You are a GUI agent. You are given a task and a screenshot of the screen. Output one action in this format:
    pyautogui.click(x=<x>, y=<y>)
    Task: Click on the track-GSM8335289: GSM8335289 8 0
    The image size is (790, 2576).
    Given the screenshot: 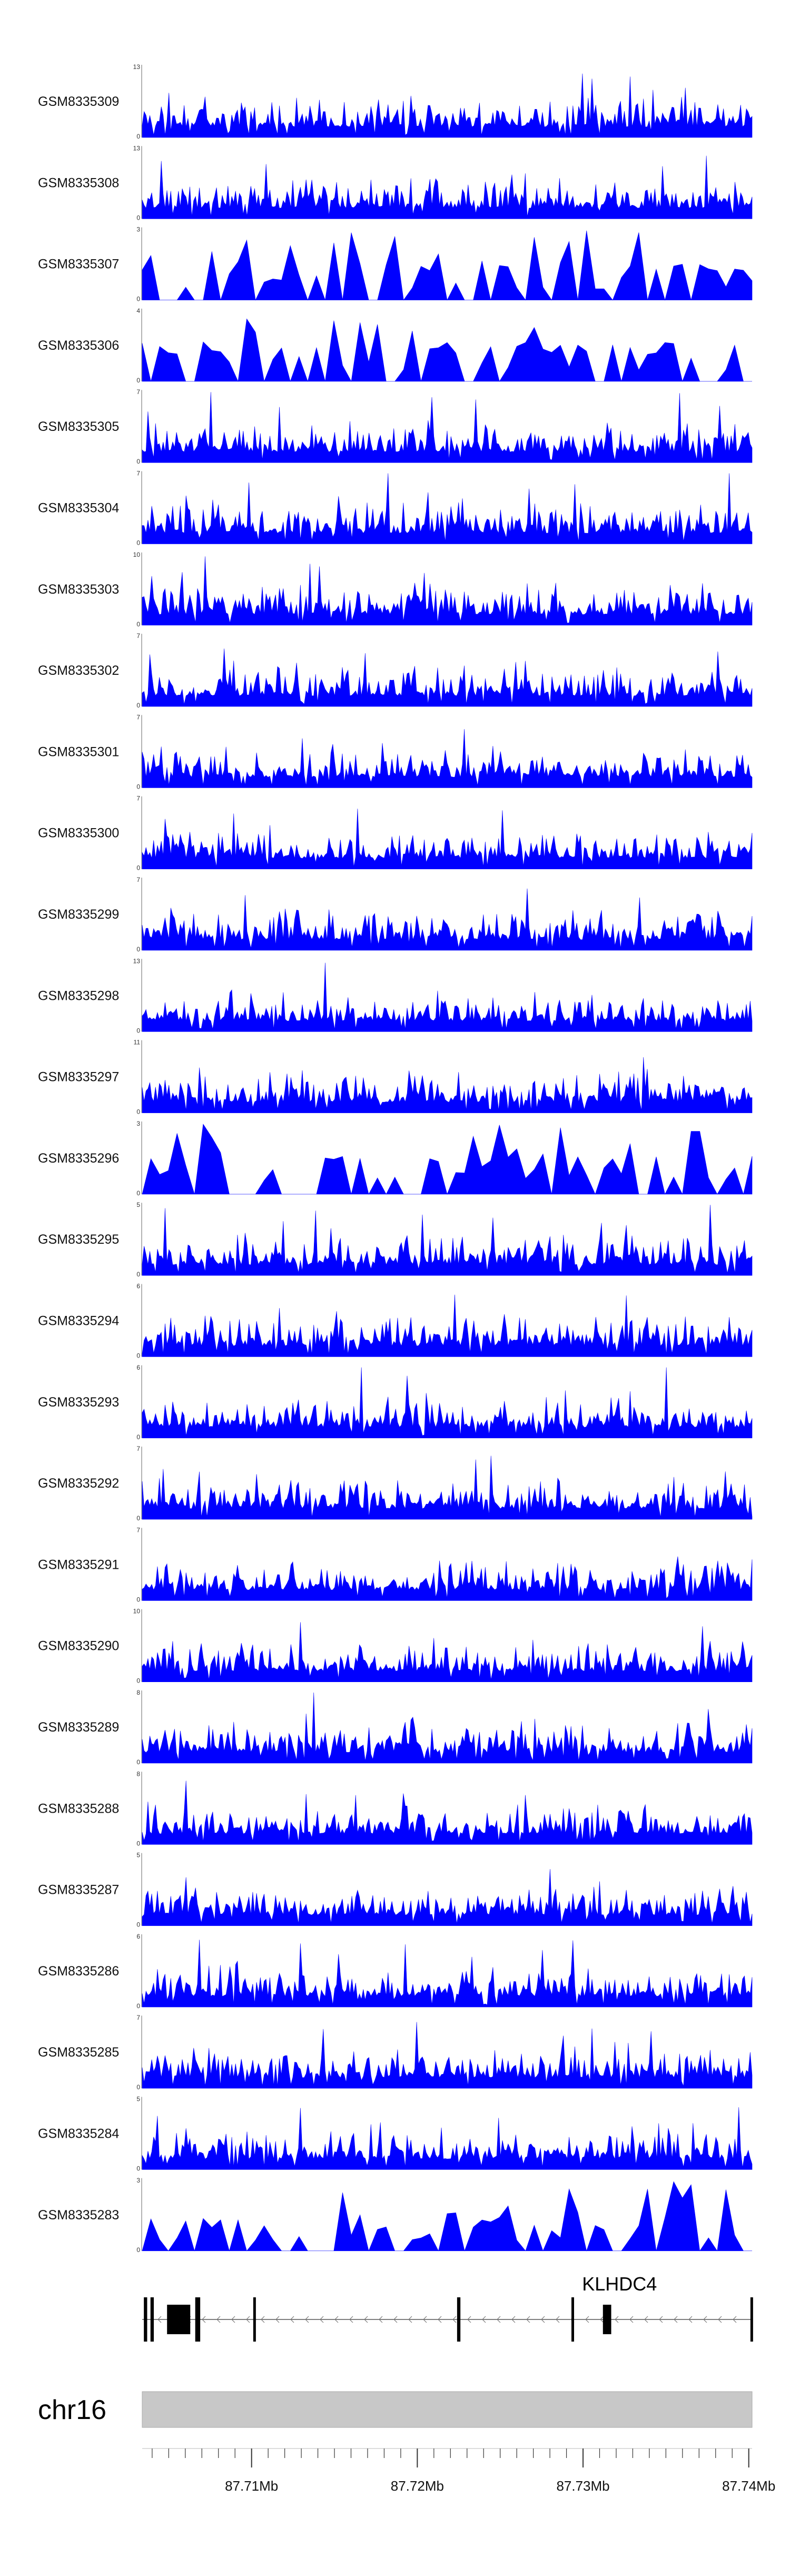 What is the action you would take?
    pyautogui.click(x=395, y=1727)
    